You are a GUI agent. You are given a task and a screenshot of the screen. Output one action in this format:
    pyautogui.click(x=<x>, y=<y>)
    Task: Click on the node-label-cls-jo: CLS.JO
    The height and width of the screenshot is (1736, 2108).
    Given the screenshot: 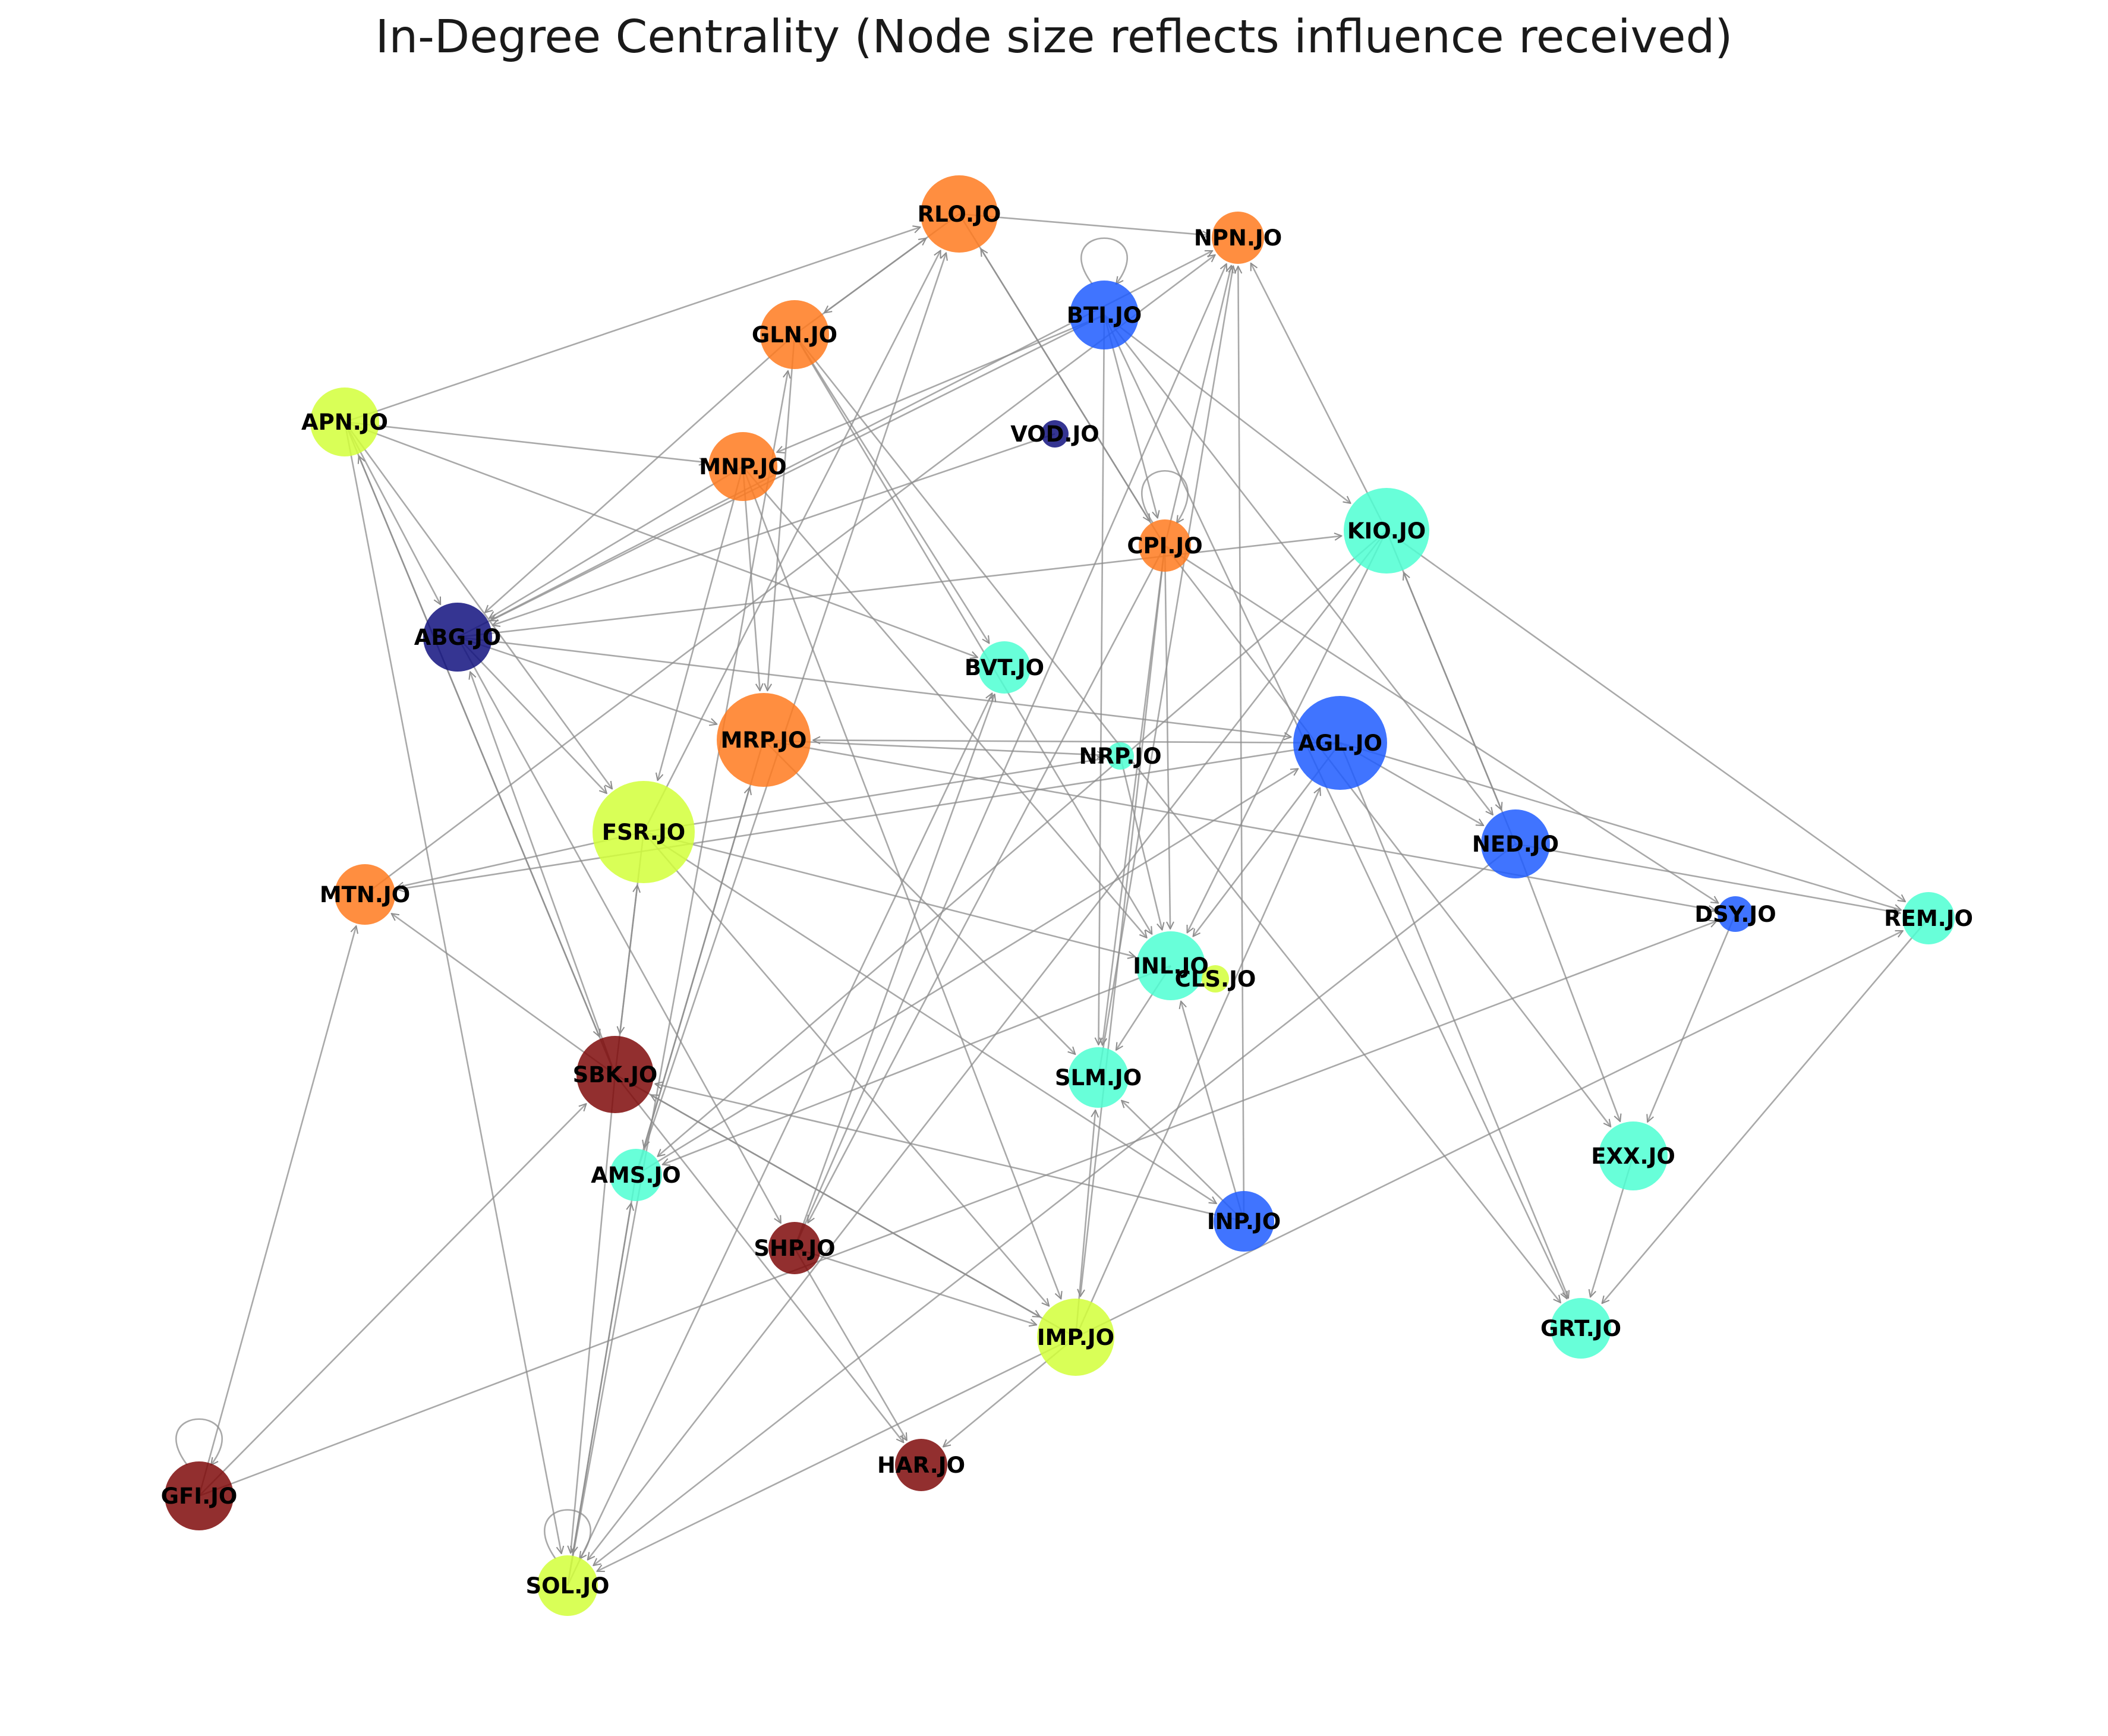 What is the action you would take?
    pyautogui.click(x=1215, y=979)
    